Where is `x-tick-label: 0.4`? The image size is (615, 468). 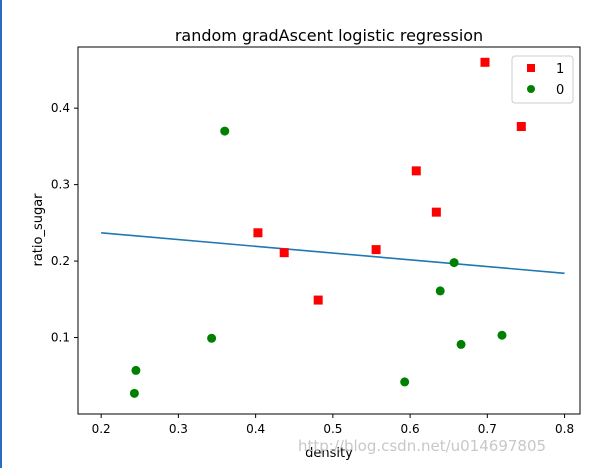
x-tick-label: 0.4 is located at coordinates (255, 429).